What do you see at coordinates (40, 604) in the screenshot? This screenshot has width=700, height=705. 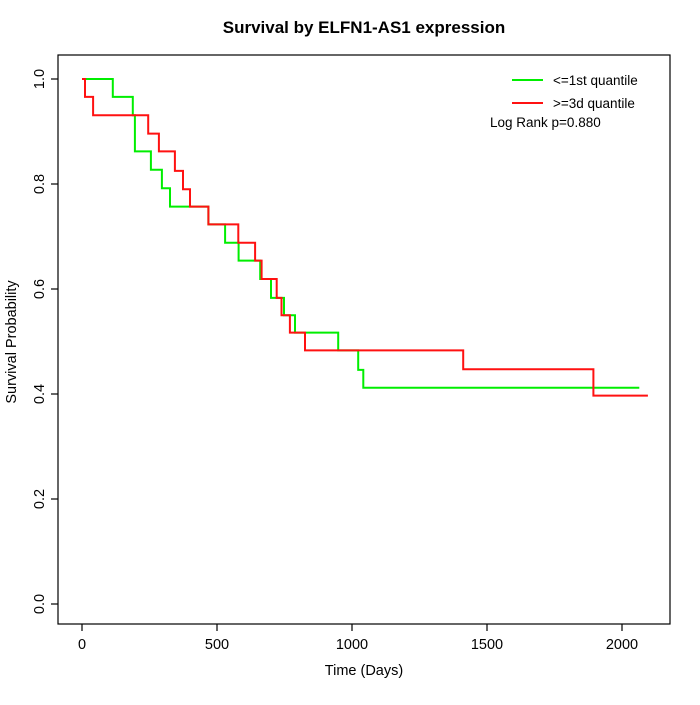 I see `y-tick-label: 0.0` at bounding box center [40, 604].